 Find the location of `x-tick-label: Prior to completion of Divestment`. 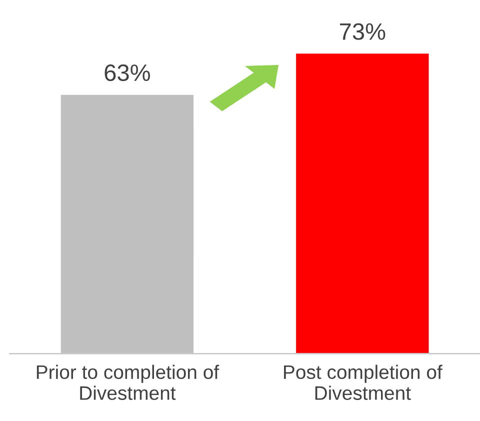

x-tick-label: Prior to completion of Divestment is located at coordinates (128, 382).